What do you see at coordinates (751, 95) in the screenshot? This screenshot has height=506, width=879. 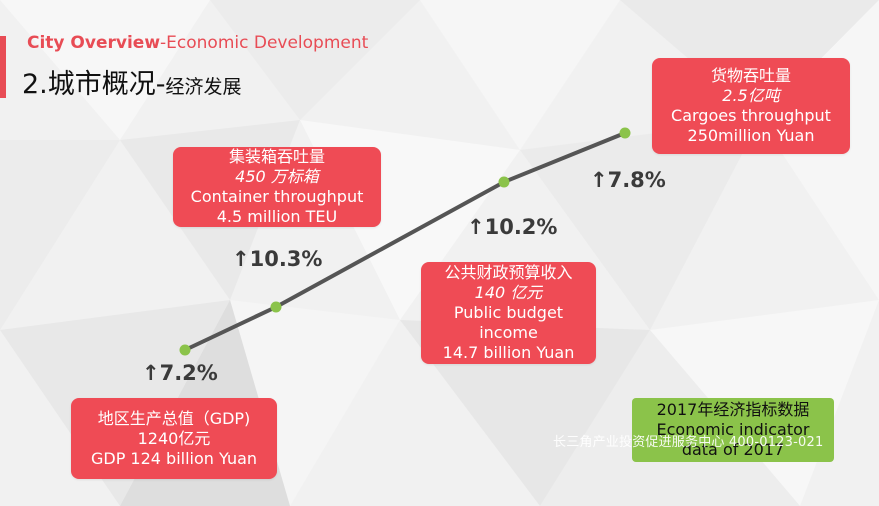 I see `cargo-cn-value: 2.5亿吨` at bounding box center [751, 95].